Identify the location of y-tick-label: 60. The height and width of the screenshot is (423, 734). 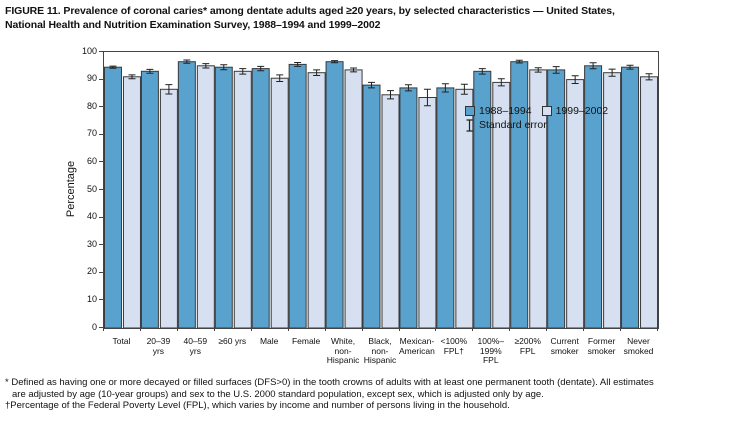
(91, 160).